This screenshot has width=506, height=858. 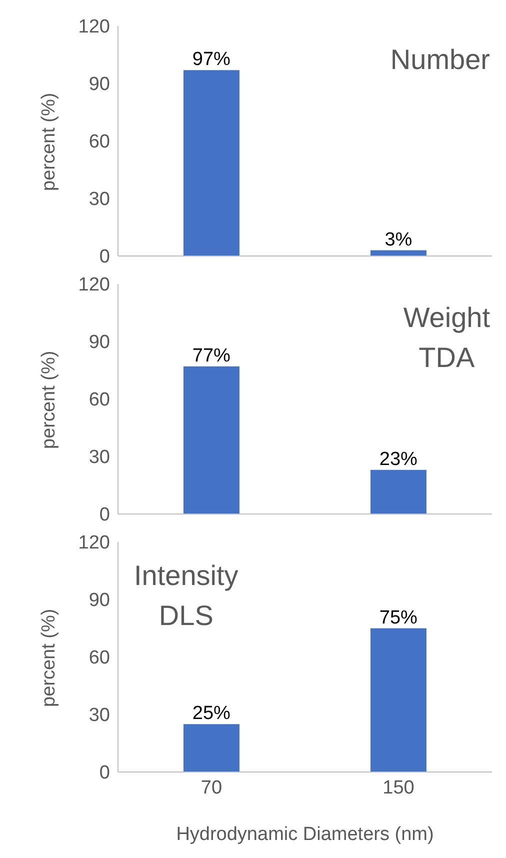 What do you see at coordinates (211, 59) in the screenshot?
I see `data-label: 97%` at bounding box center [211, 59].